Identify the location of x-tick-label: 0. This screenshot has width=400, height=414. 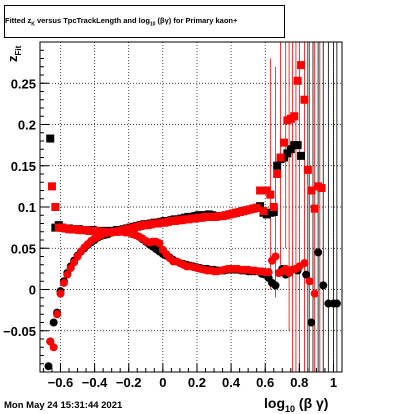
(162, 382).